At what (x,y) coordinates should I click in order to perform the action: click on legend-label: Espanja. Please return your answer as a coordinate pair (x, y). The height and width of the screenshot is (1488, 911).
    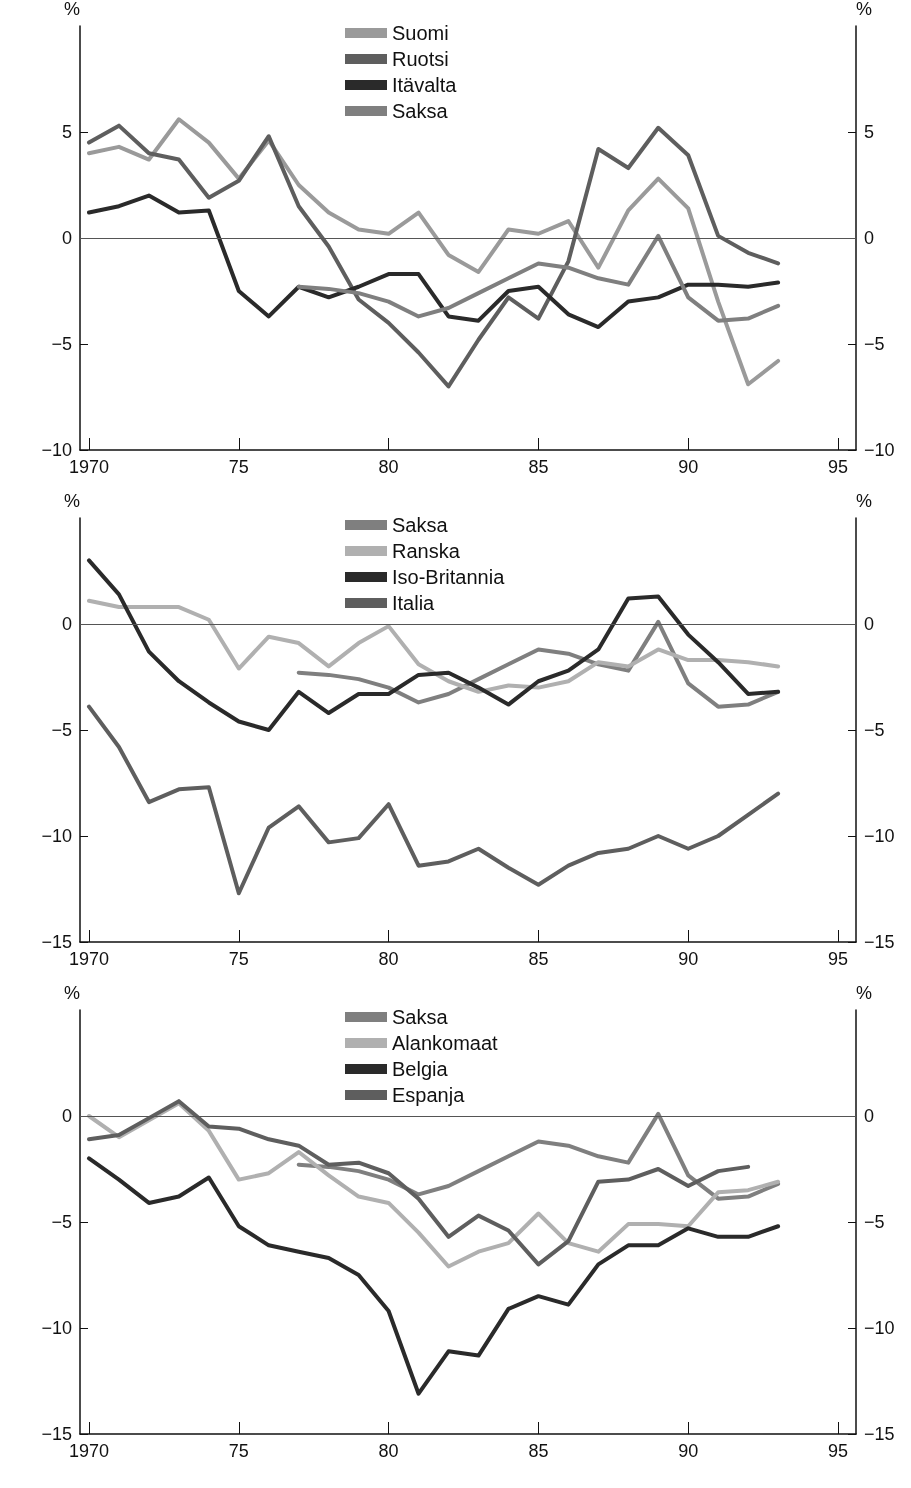
    Looking at the image, I should click on (429, 1095).